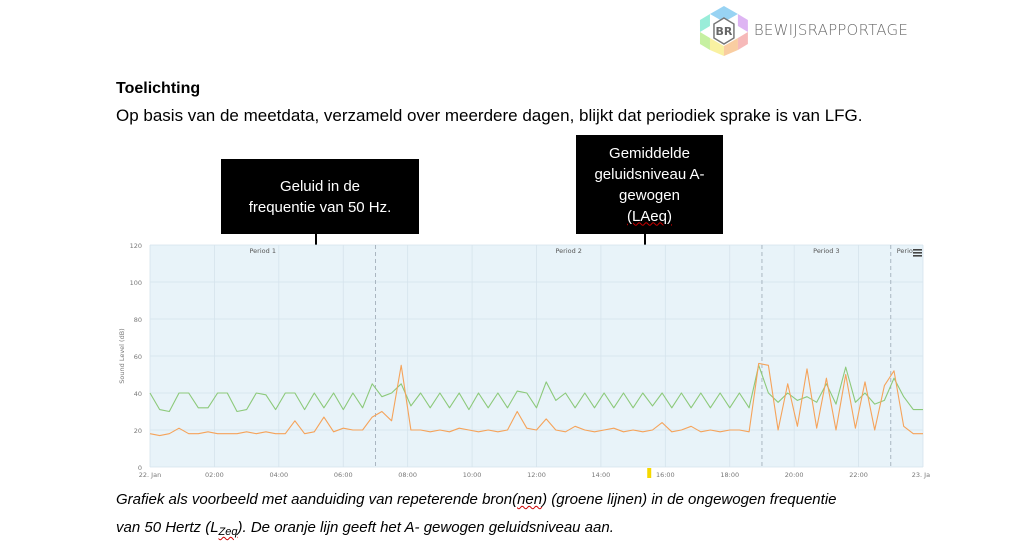 The width and height of the screenshot is (1022, 546). Describe the element at coordinates (830, 30) in the screenshot. I see `brand-name: BEWIJSRAPPORTAGE` at that location.